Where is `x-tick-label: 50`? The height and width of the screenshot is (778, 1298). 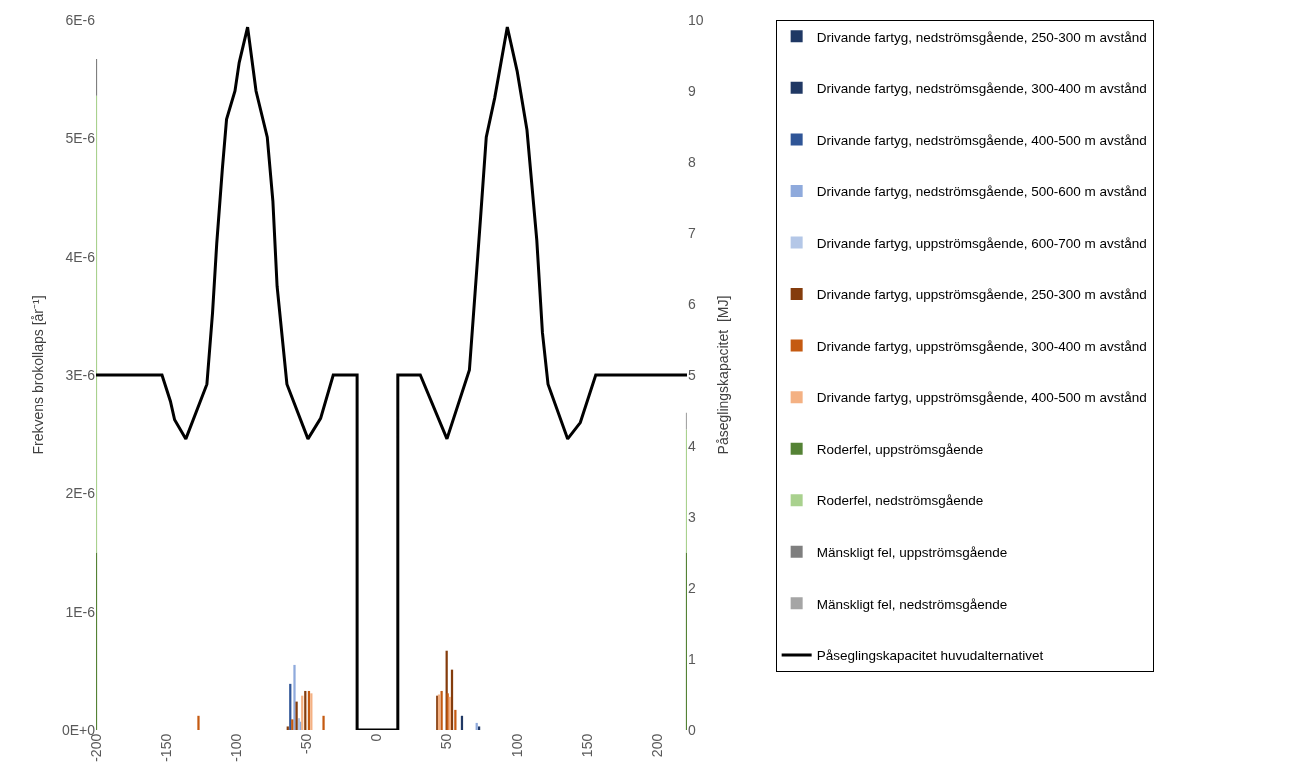
x-tick-label: 50 is located at coordinates (446, 741).